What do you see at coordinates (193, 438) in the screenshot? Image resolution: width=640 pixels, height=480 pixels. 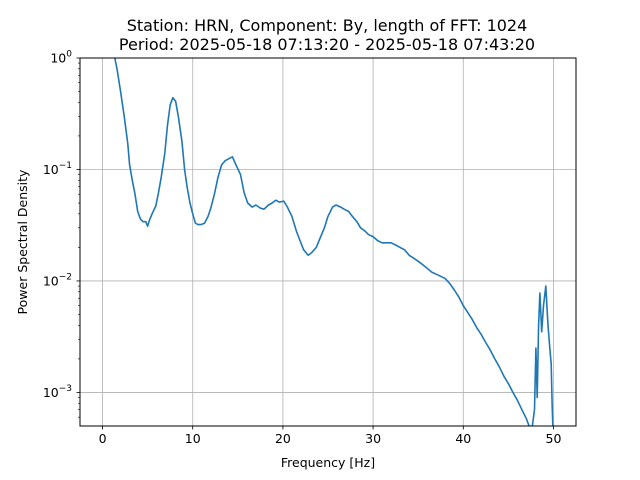 I see `x-tick-label: 10` at bounding box center [193, 438].